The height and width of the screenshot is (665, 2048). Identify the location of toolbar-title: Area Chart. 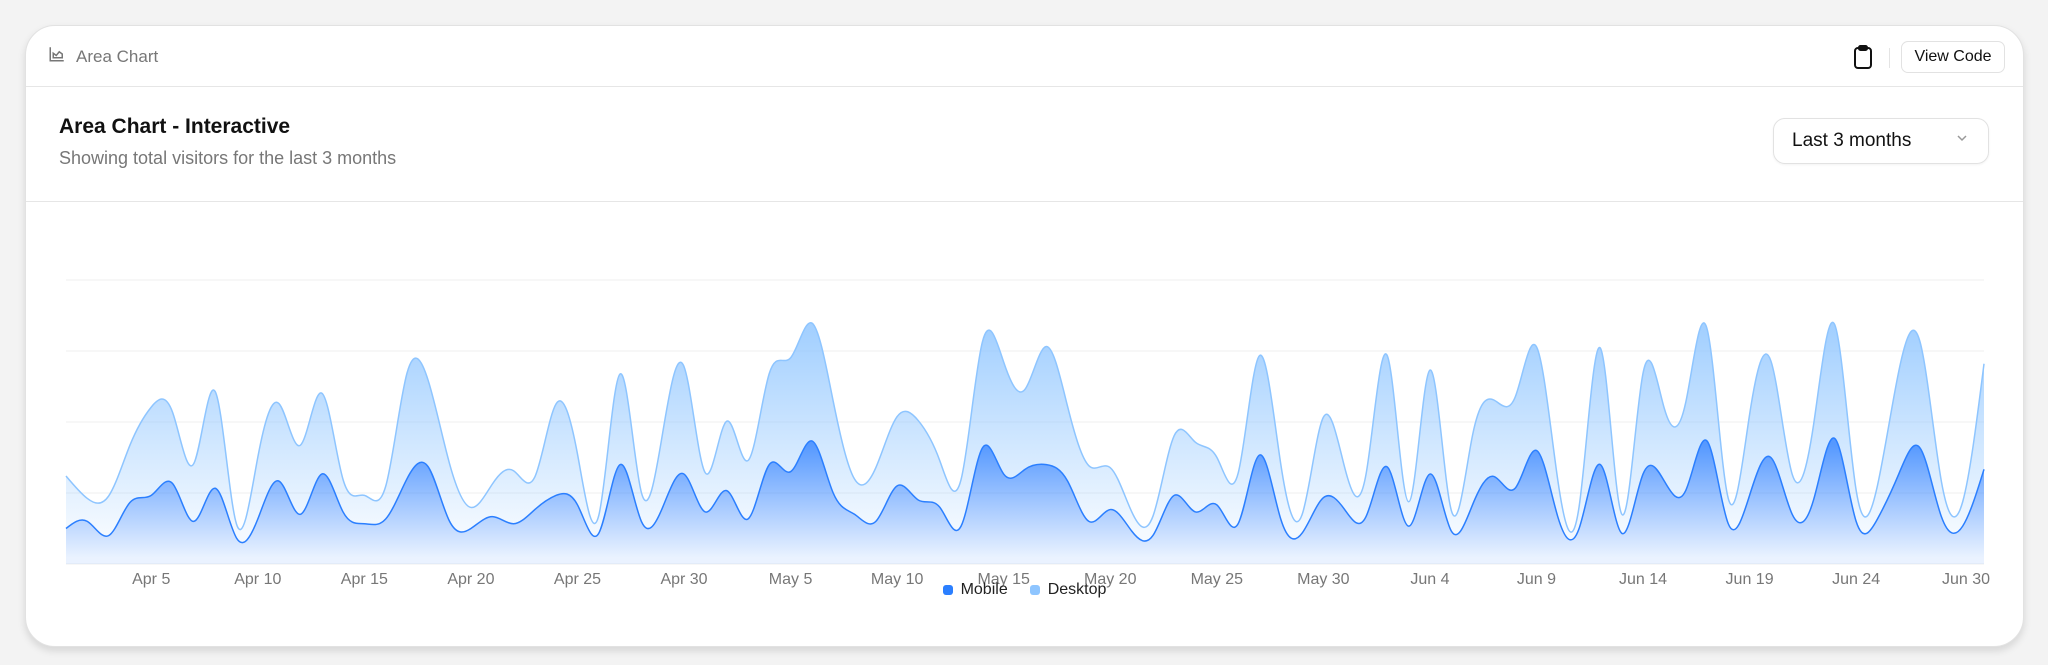
(117, 56).